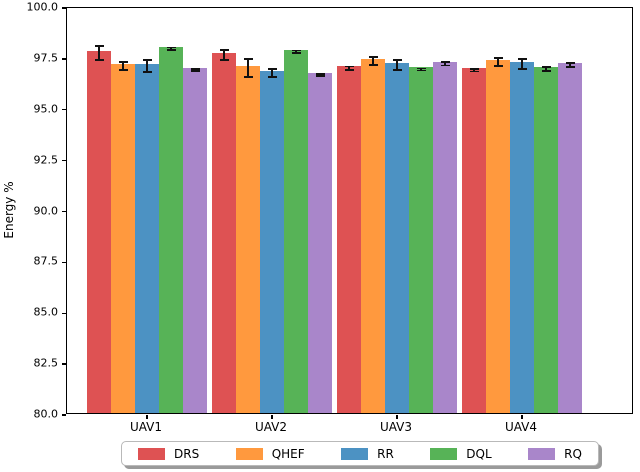 Image resolution: width=640 pixels, height=472 pixels. Describe the element at coordinates (187, 453) in the screenshot. I see `legend-label: DRS` at that location.